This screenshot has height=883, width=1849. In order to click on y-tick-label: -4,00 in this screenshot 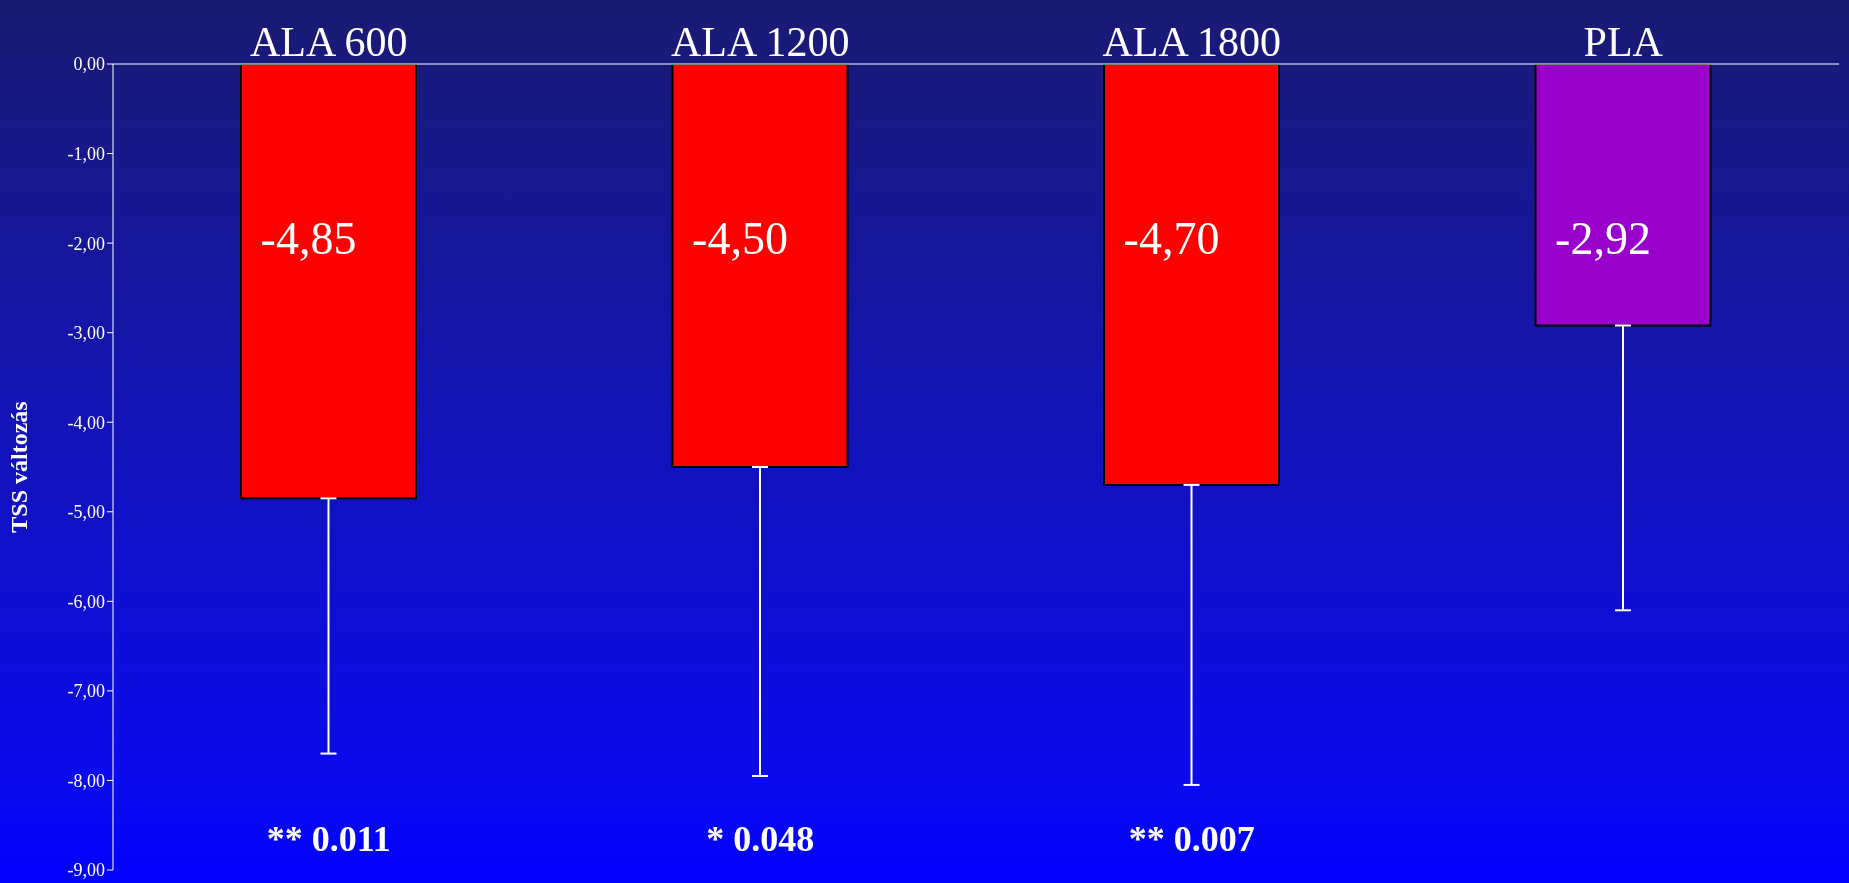, I will do `click(86, 422)`.